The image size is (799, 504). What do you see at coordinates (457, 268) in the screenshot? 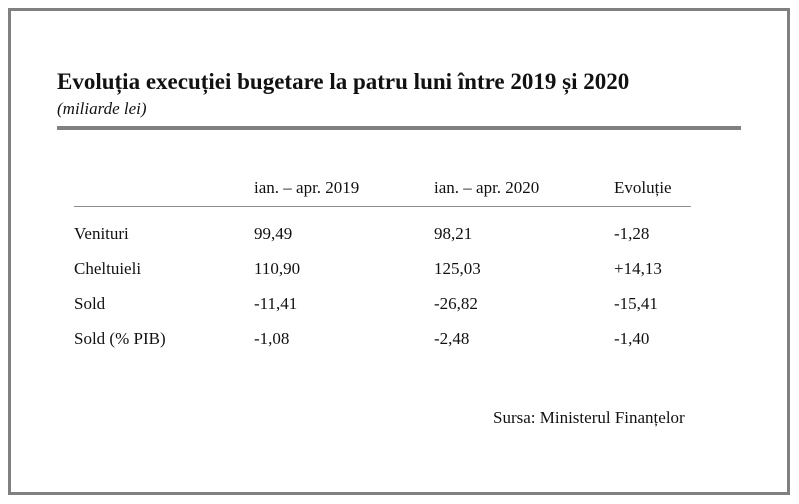
I see `table-cell: 125,03` at bounding box center [457, 268].